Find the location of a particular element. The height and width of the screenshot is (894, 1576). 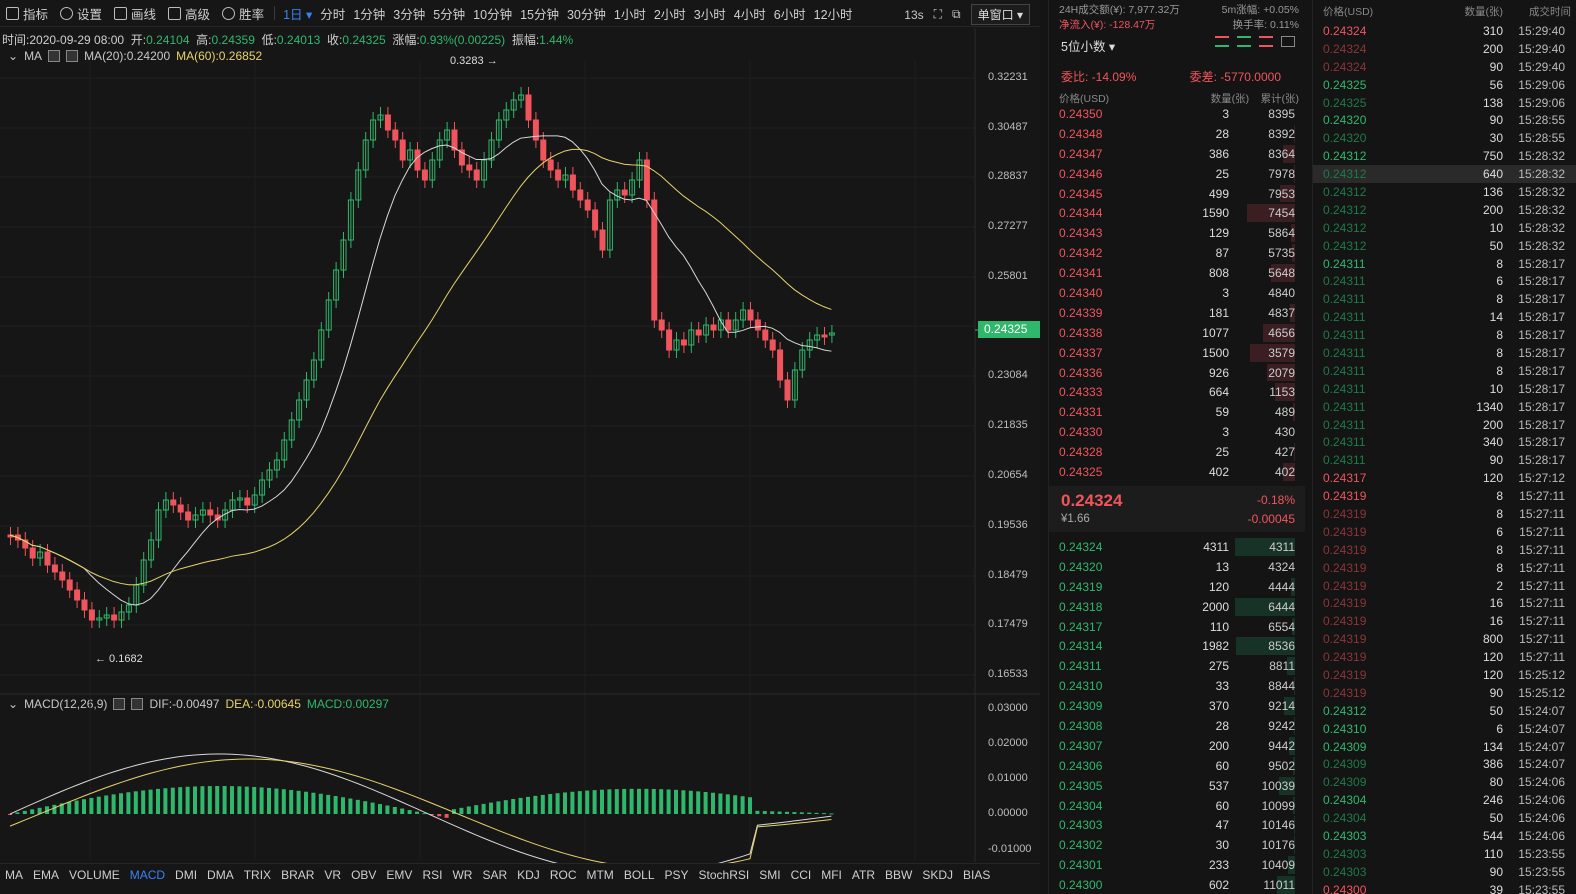

ask-row: 0.24328 25 427 is located at coordinates (1177, 452).